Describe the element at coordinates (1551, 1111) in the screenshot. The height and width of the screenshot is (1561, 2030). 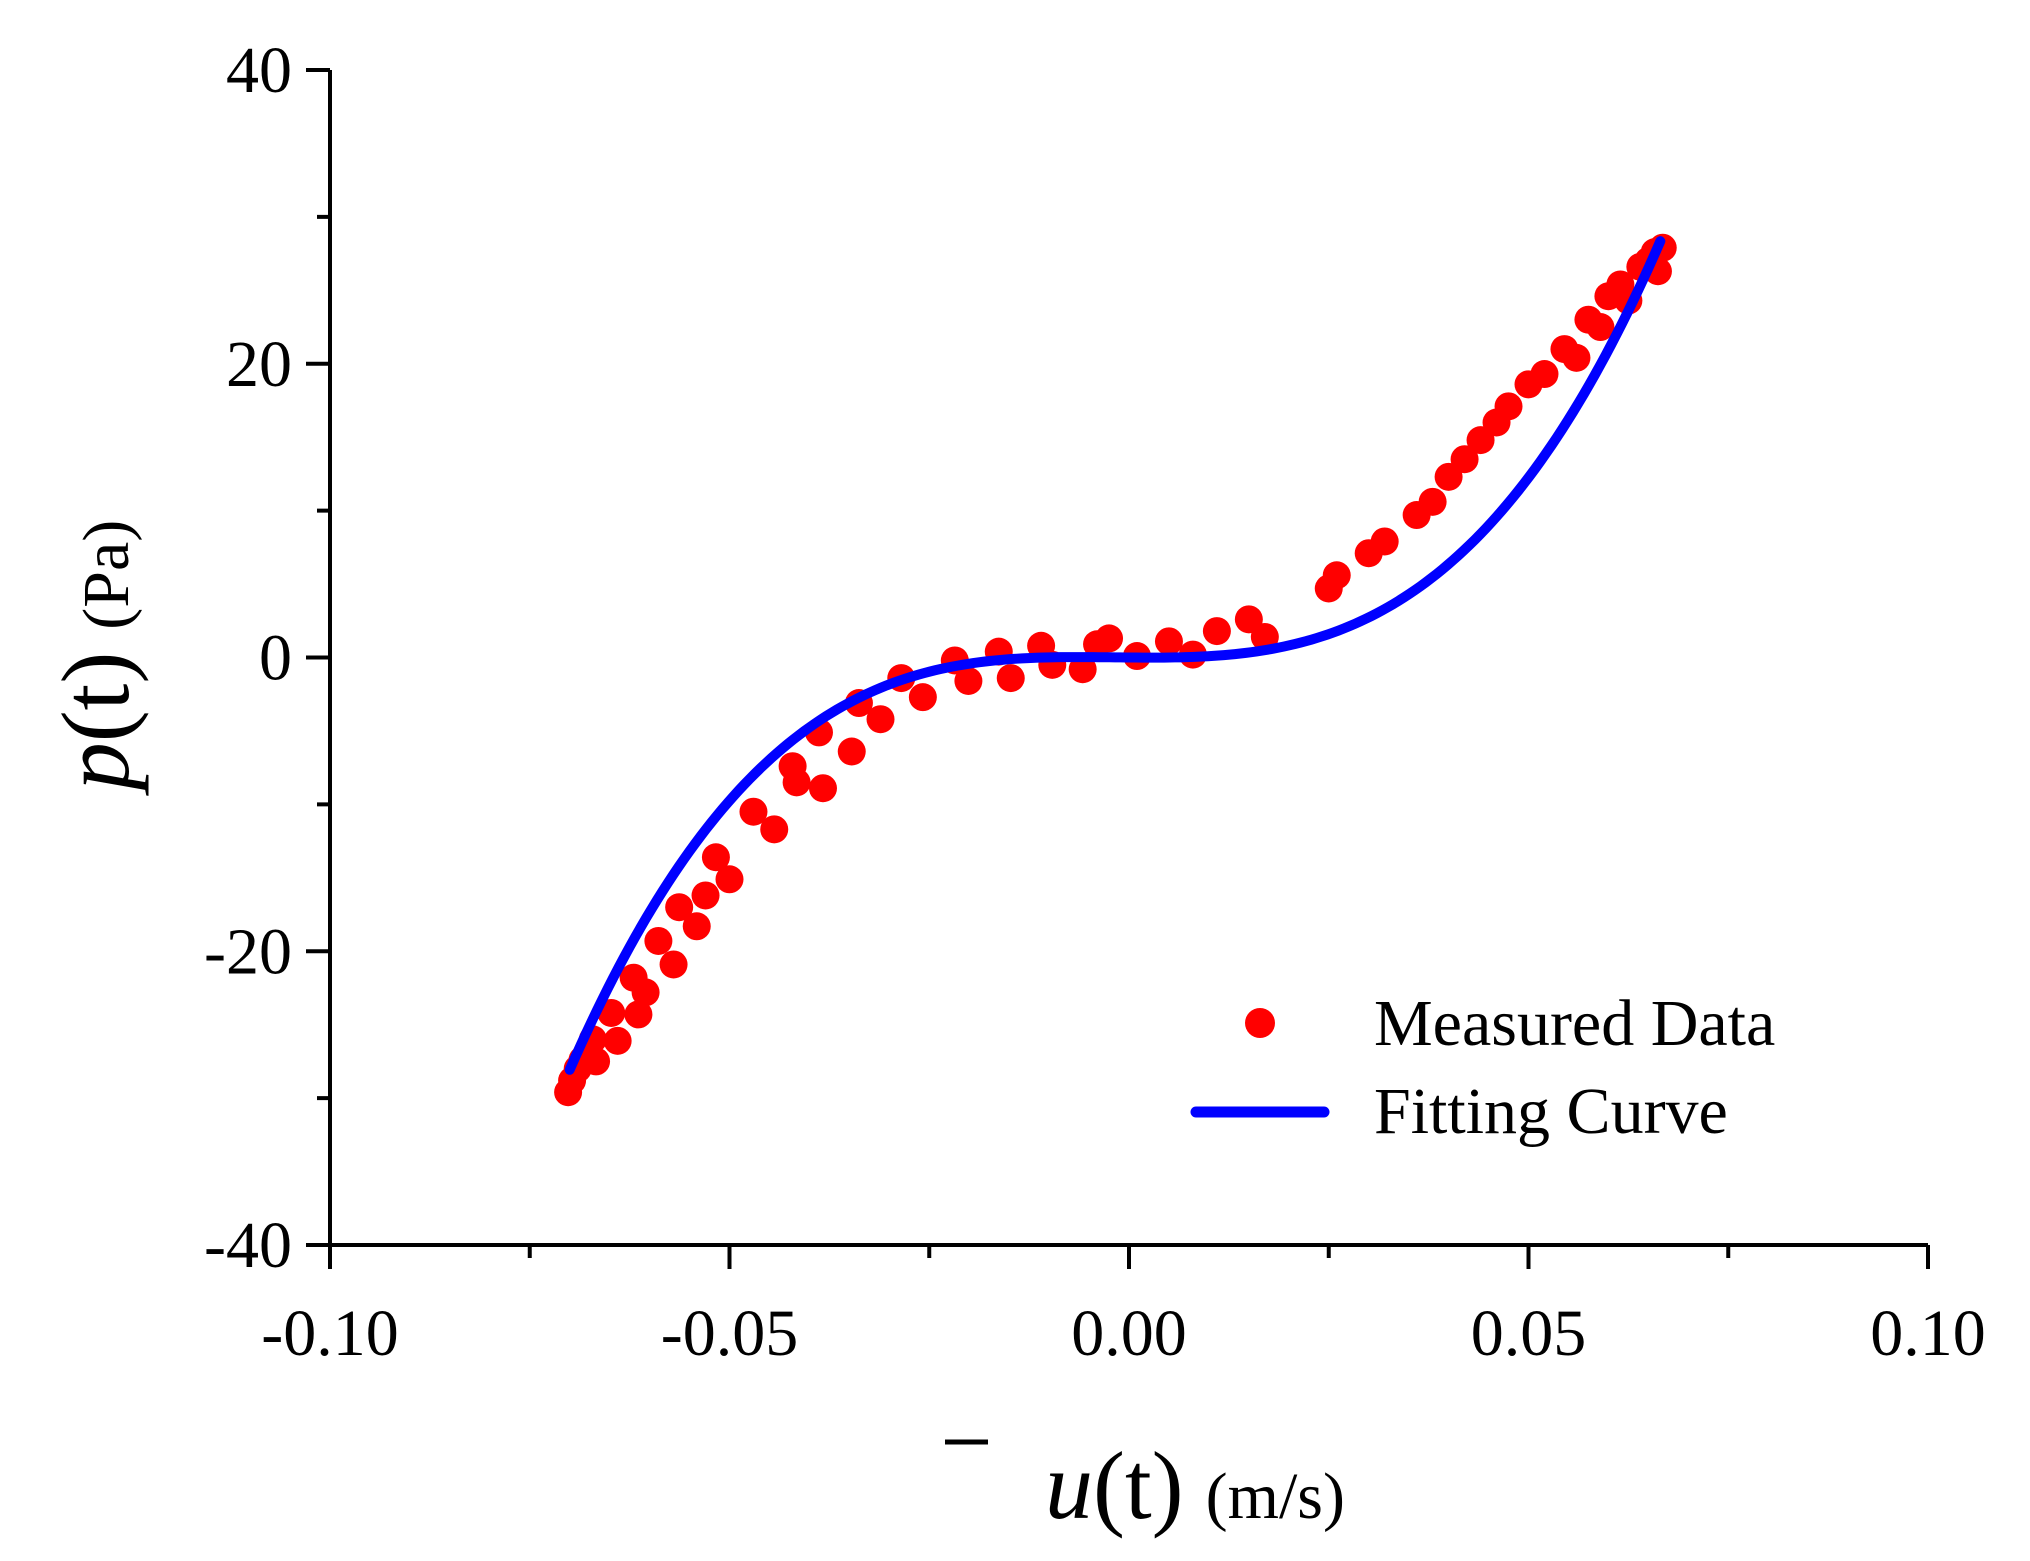
I see `legend-label-fitting-curve: Fitting Curve` at that location.